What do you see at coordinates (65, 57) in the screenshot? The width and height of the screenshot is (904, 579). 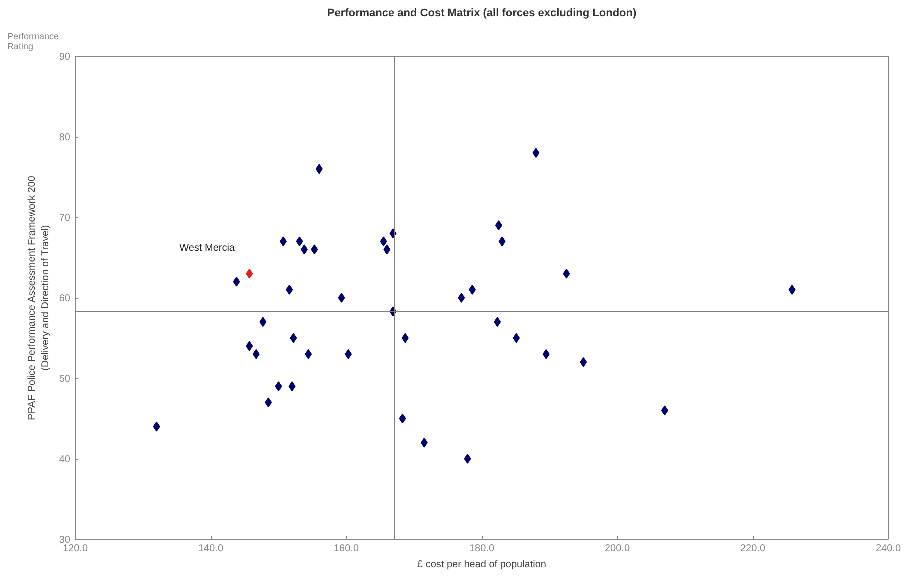 I see `y-tick-label: 90` at bounding box center [65, 57].